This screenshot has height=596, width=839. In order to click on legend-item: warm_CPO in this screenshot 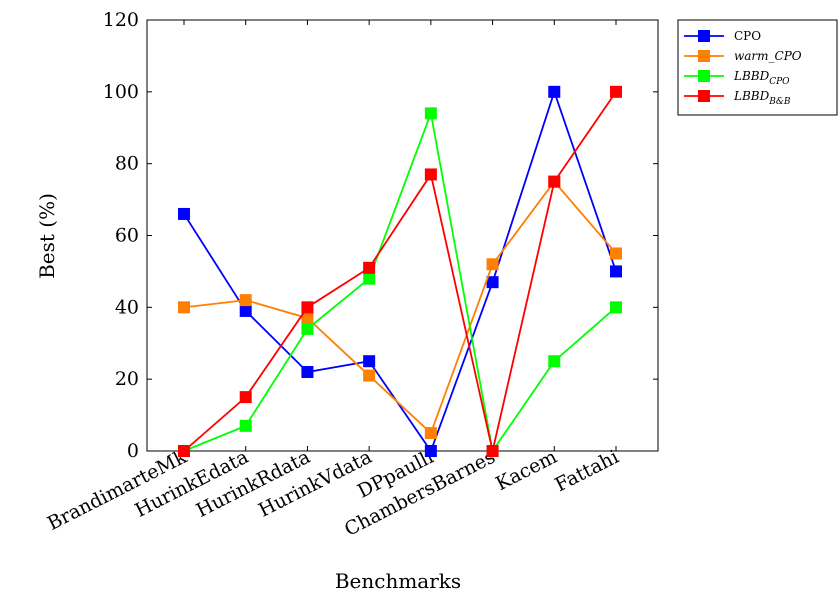, I will do `click(743, 56)`.